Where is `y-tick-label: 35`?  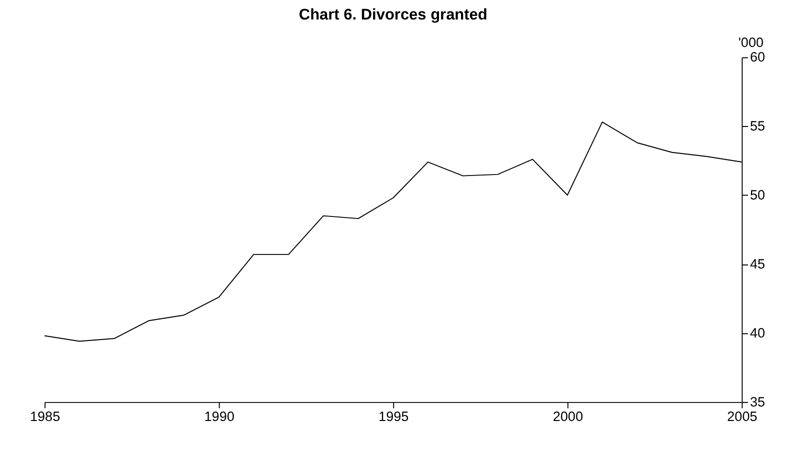
y-tick-label: 35 is located at coordinates (758, 402).